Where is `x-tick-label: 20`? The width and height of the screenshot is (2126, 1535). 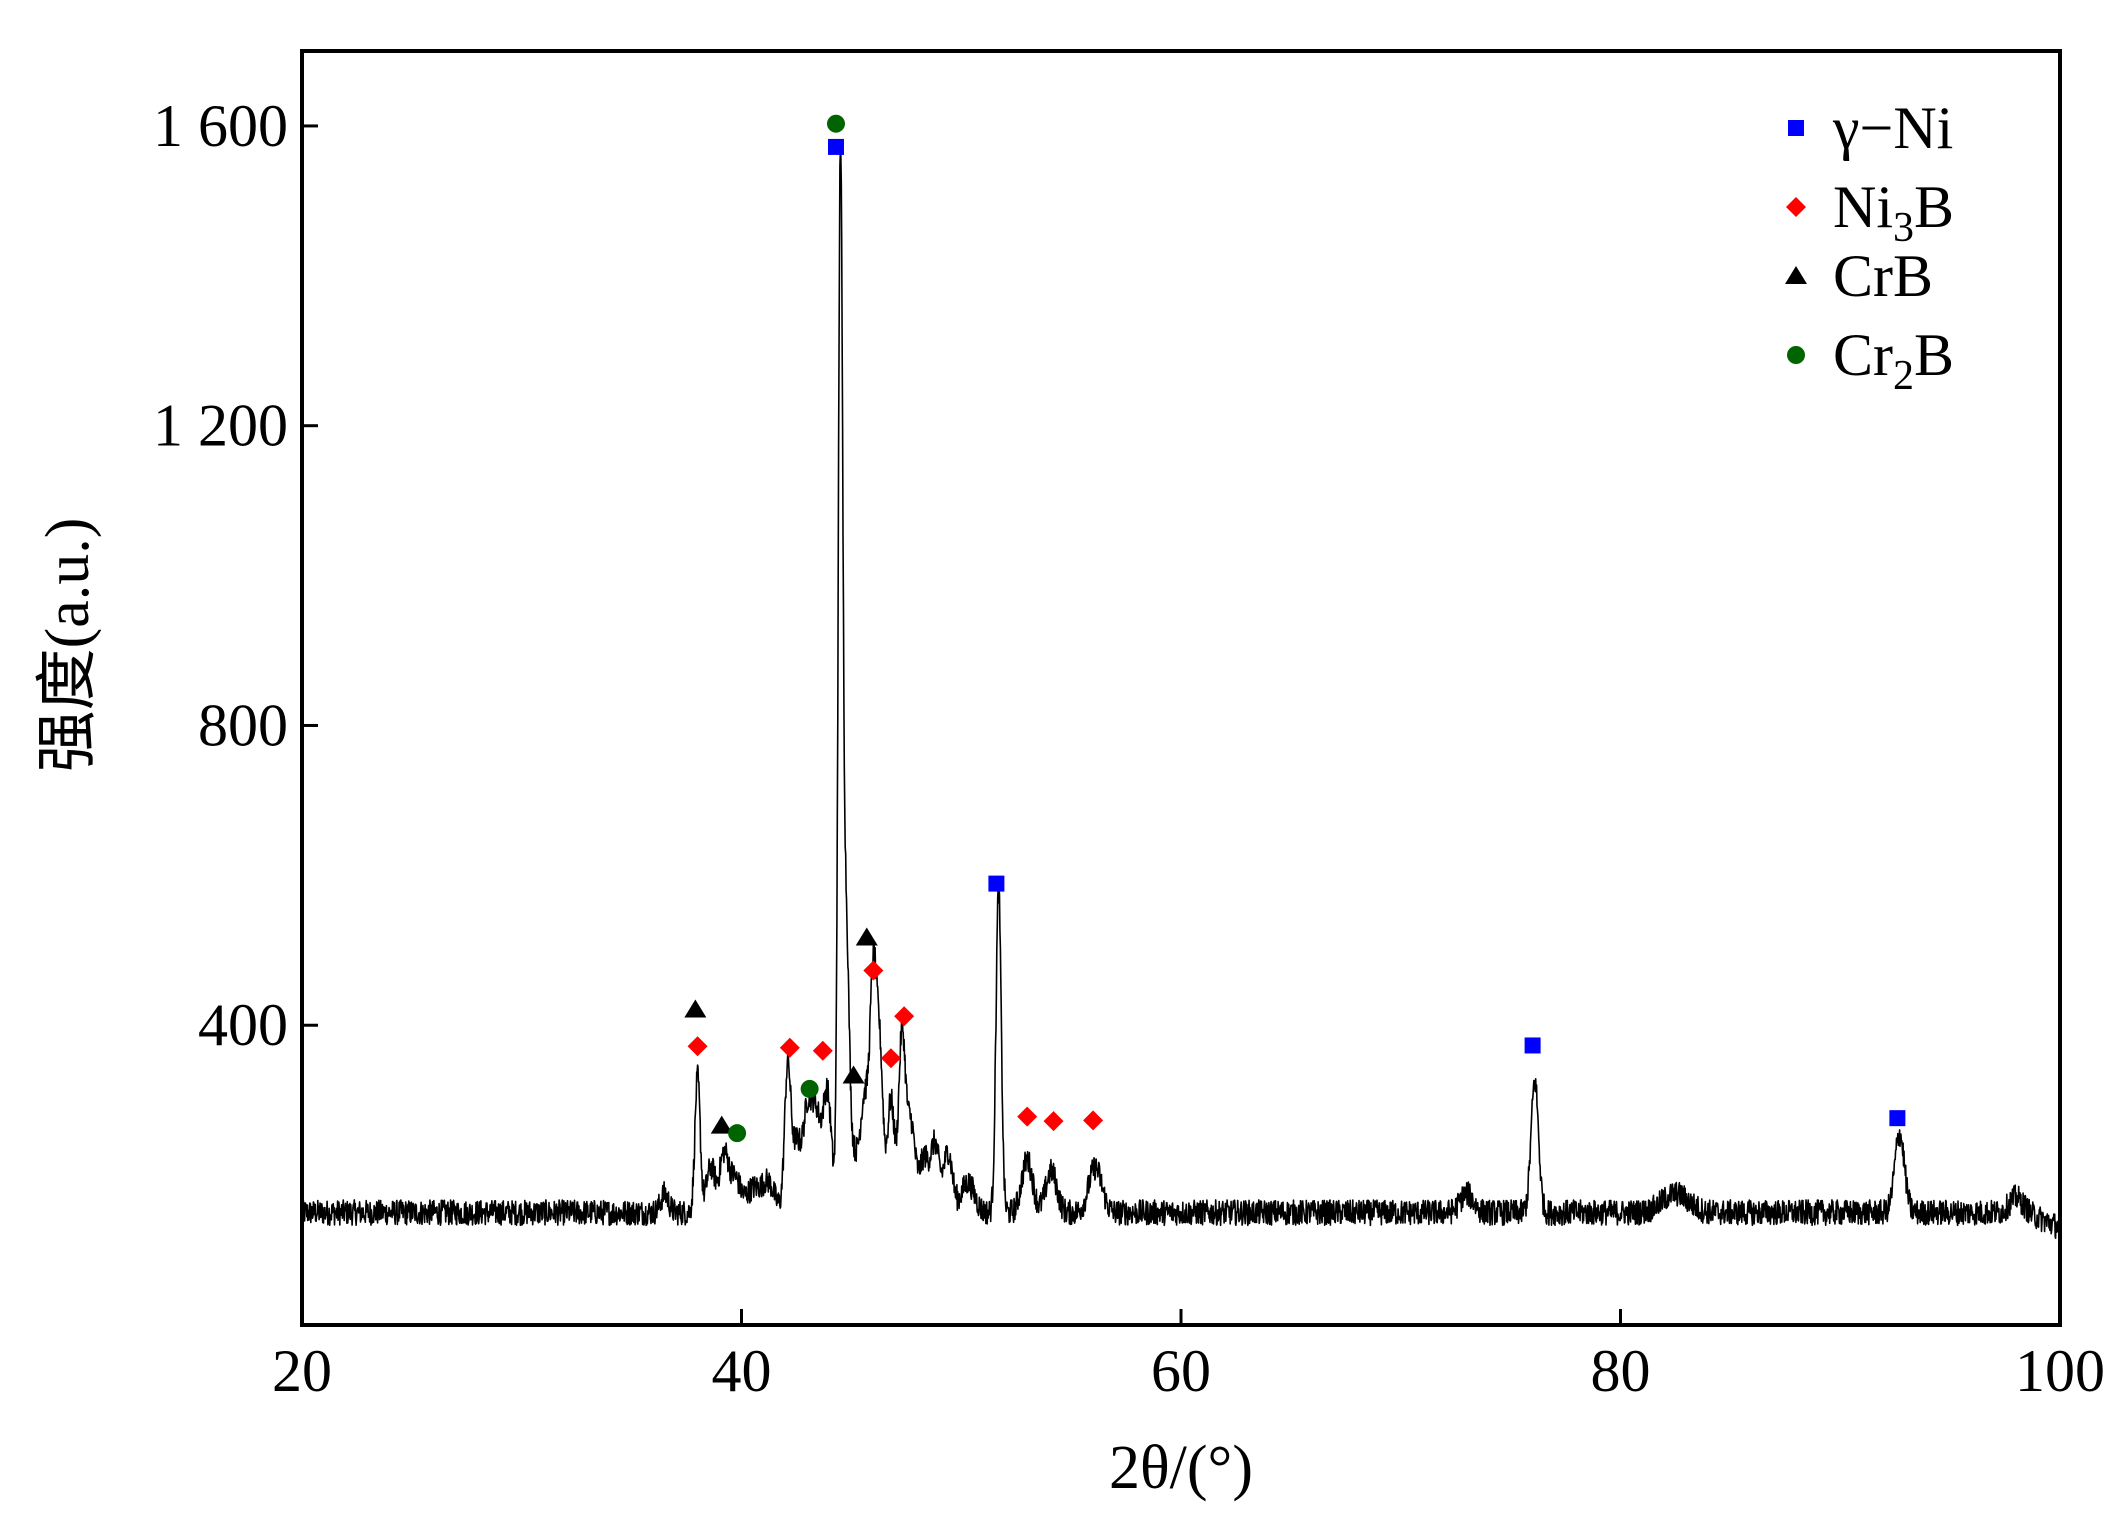 x-tick-label: 20 is located at coordinates (302, 1371).